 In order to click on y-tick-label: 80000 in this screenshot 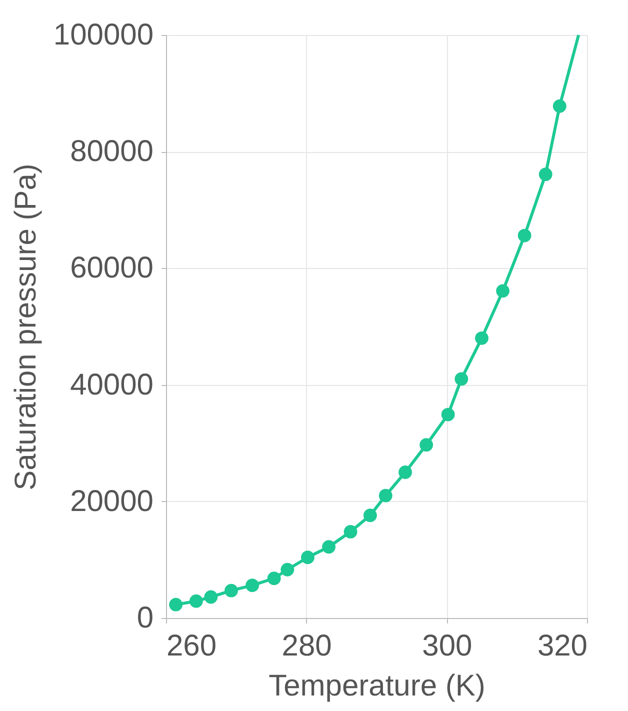, I will do `click(112, 151)`.